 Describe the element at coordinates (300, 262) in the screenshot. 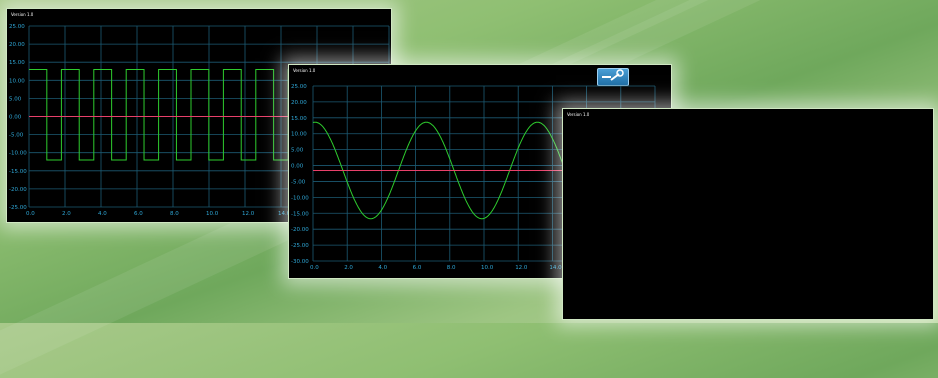

I see `y-tick-label: -30.00` at that location.